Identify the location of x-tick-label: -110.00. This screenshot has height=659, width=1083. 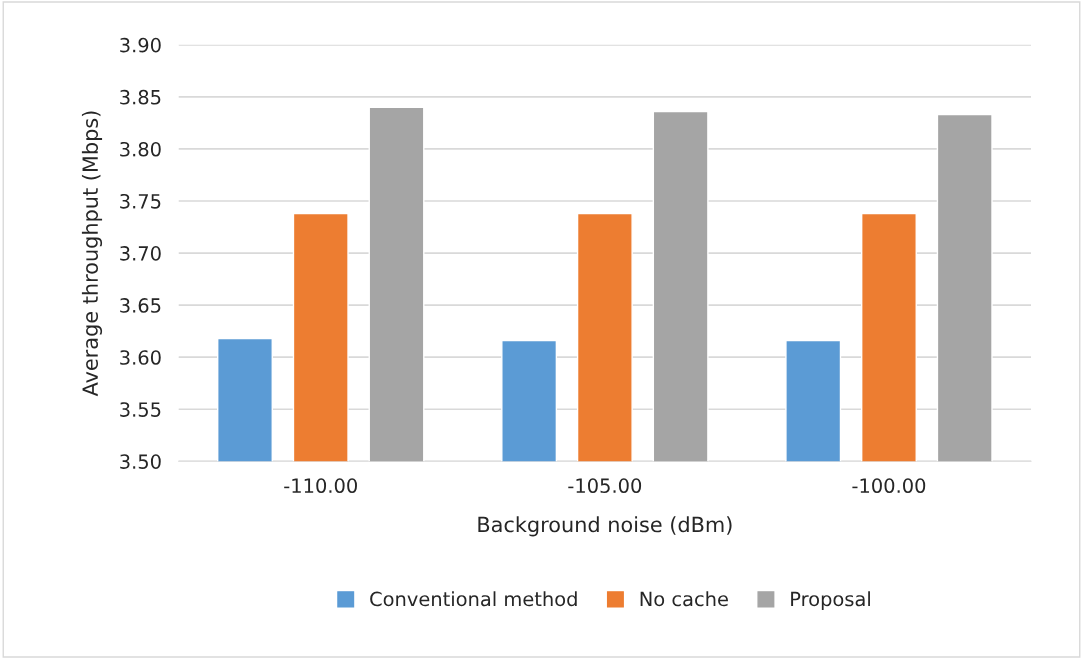
(320, 486).